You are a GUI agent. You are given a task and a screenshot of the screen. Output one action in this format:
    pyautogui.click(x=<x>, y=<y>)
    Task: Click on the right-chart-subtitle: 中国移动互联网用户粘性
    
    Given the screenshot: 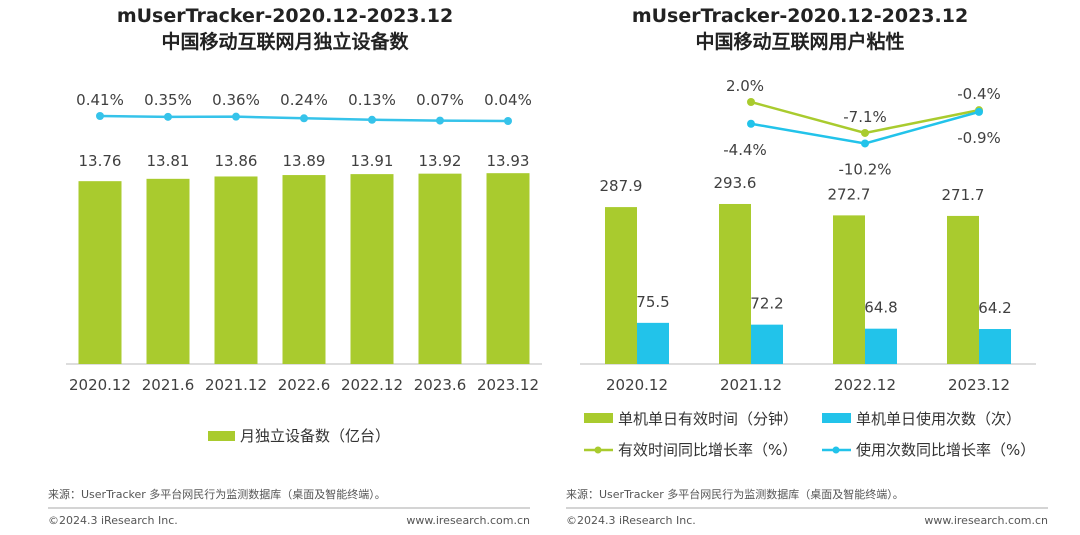 What is the action you would take?
    pyautogui.click(x=799, y=41)
    